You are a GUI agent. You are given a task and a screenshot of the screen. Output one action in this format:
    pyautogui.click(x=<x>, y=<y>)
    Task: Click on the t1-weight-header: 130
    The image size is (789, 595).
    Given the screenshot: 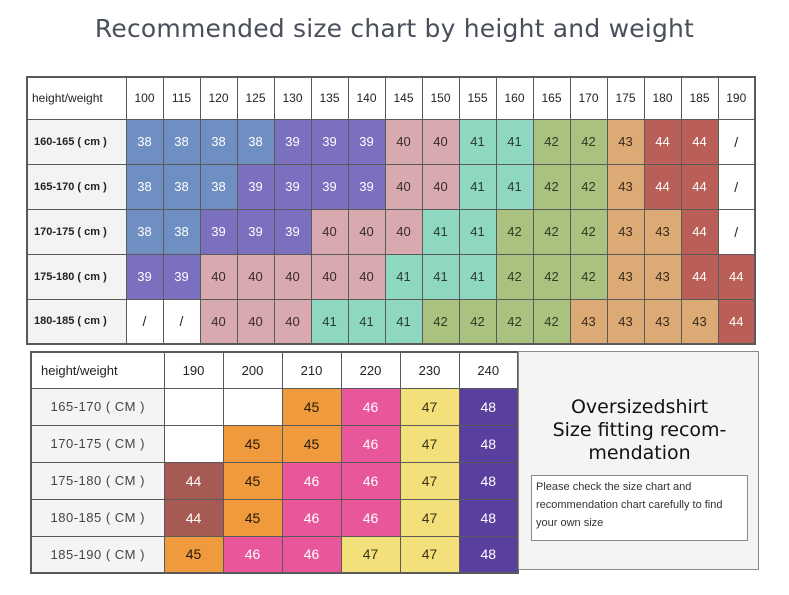 What is the action you would take?
    pyautogui.click(x=292, y=98)
    